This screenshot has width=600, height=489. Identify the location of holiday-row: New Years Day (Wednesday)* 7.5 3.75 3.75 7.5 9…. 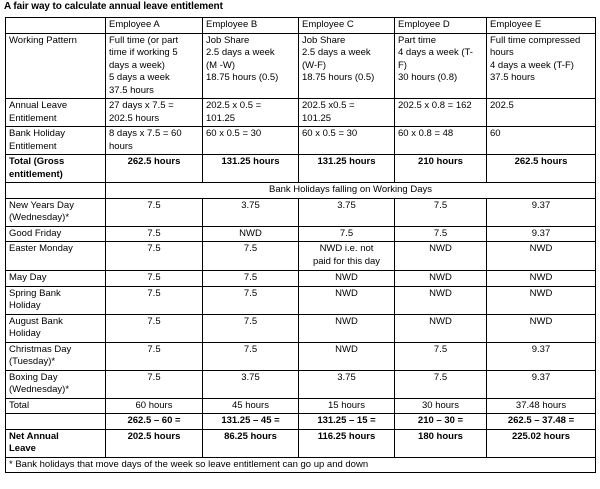
(300, 212).